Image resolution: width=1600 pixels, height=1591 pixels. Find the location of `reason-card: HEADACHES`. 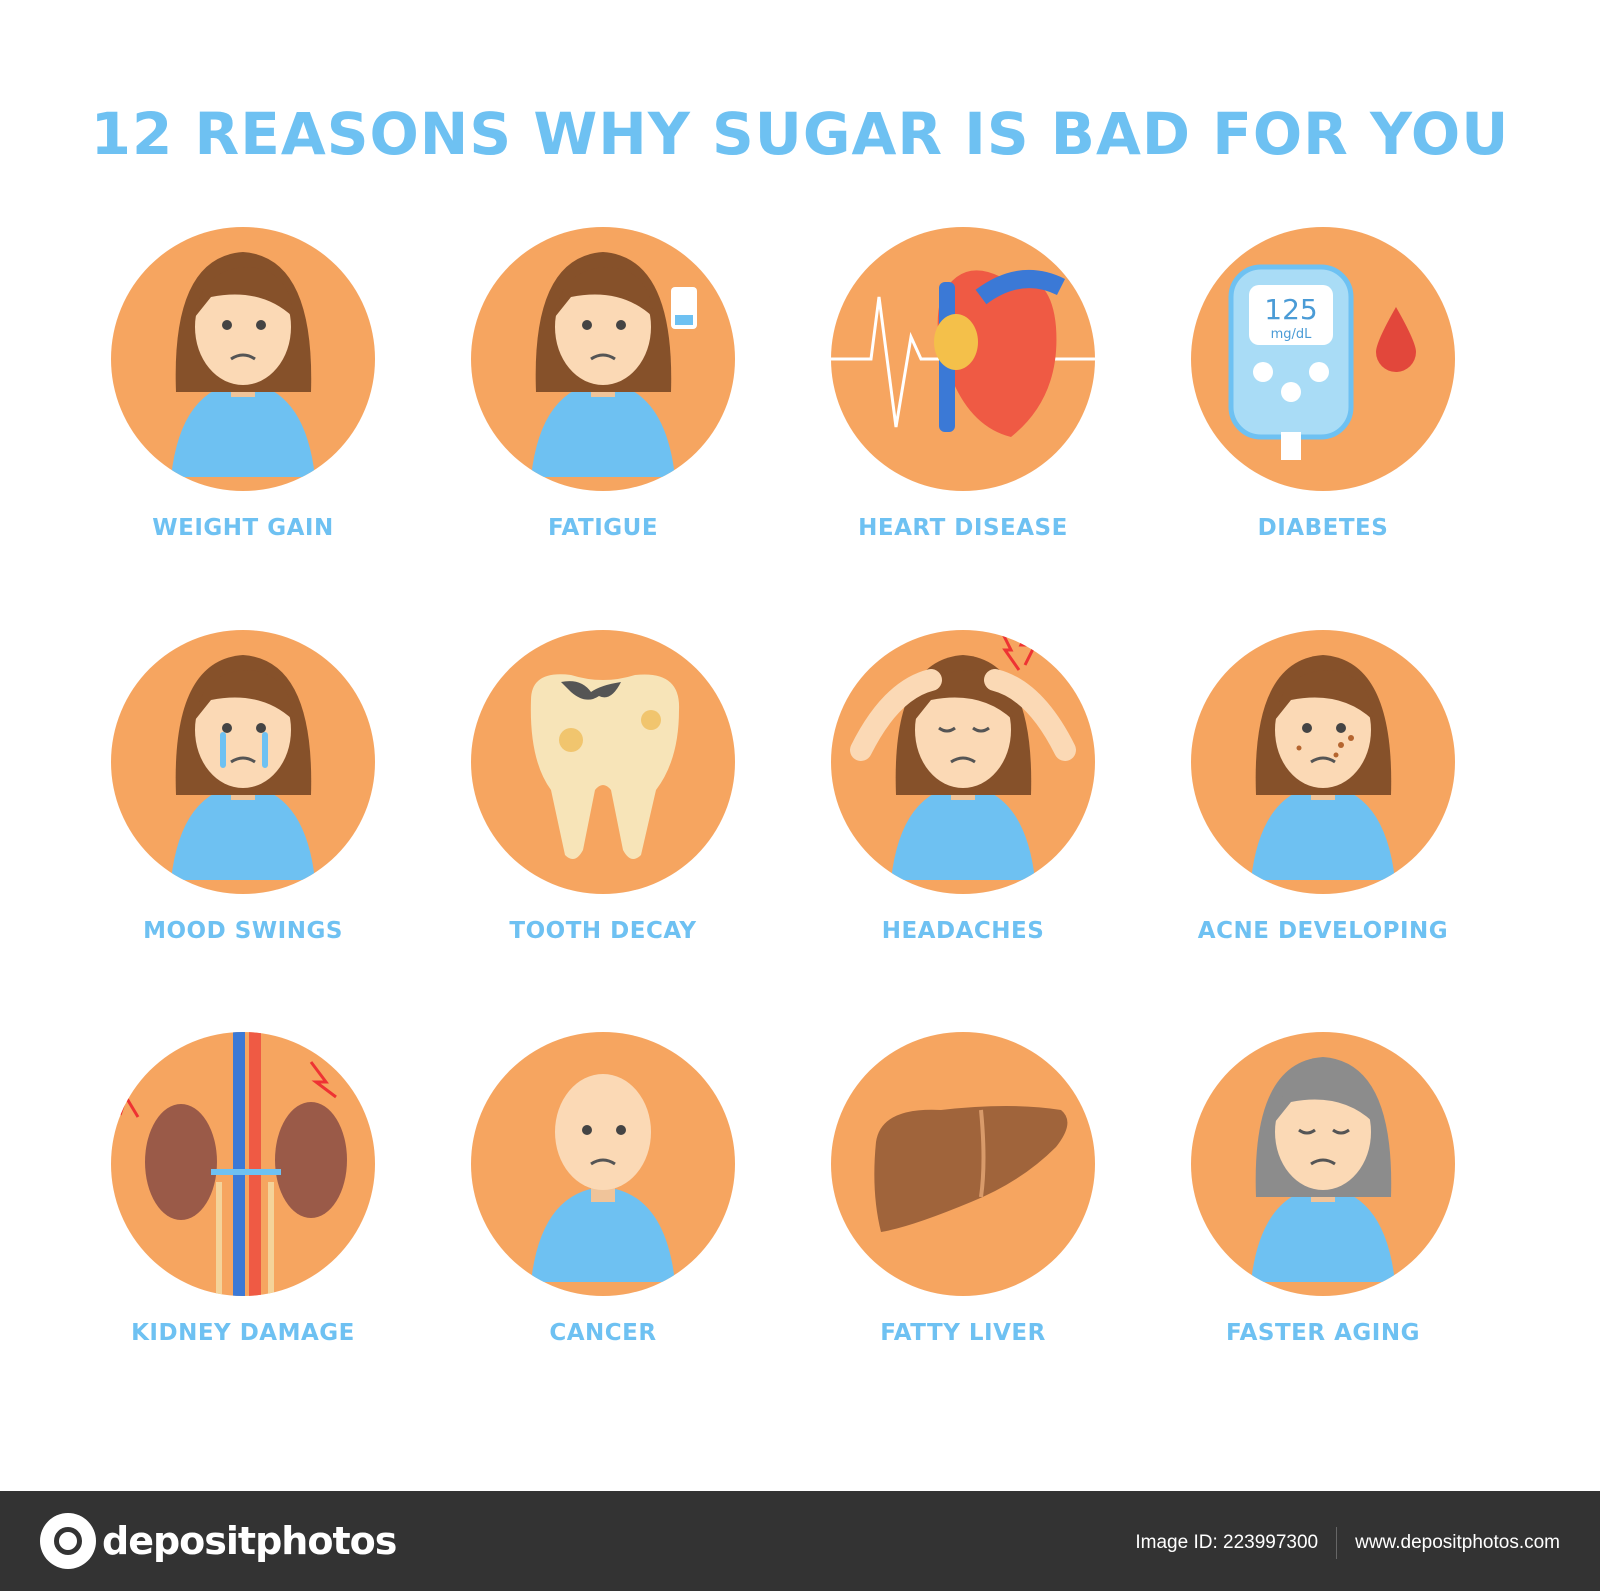

reason-card: HEADACHES is located at coordinates (963, 810).